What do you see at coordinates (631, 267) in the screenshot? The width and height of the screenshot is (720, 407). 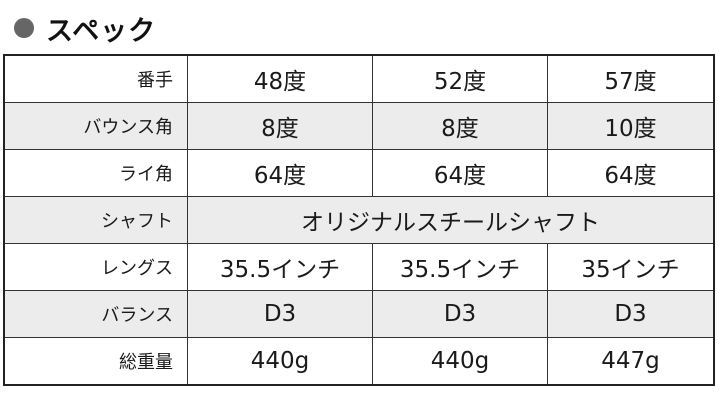 I see `table-cell: 35インチ` at bounding box center [631, 267].